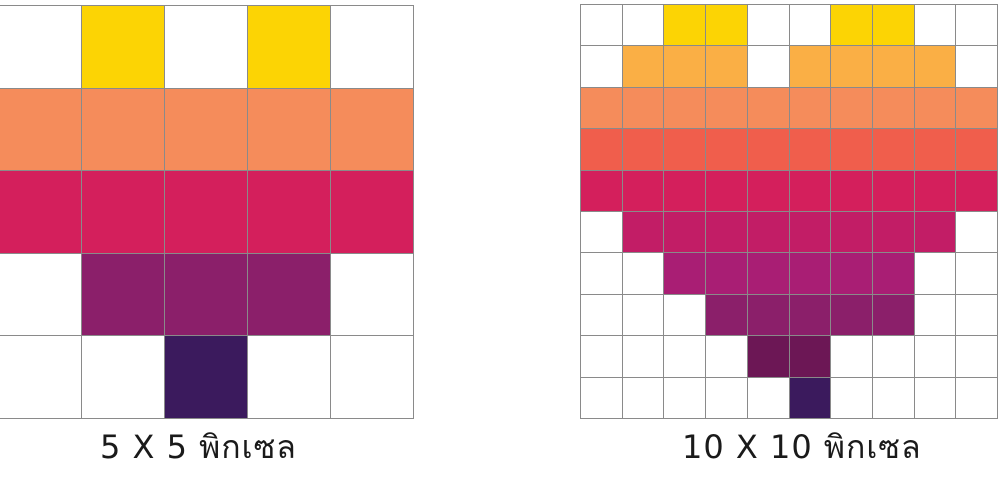 Image resolution: width=1000 pixels, height=485 pixels. Describe the element at coordinates (198, 447) in the screenshot. I see `caption-5x5: 5 X 5 พิกเซล` at that location.